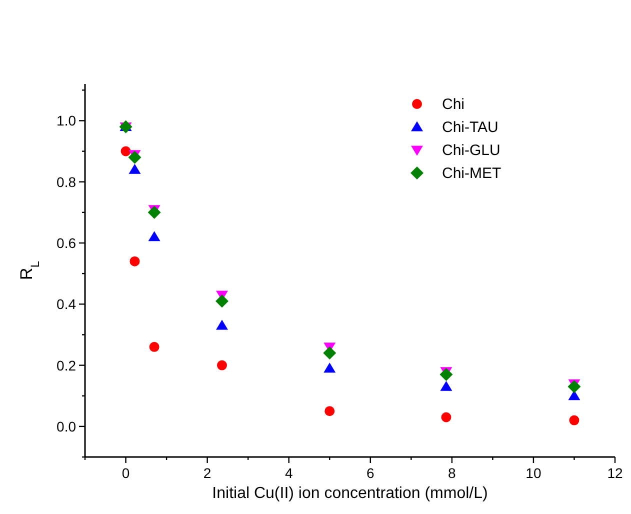  Describe the element at coordinates (66, 426) in the screenshot. I see `text: 0.0` at that location.